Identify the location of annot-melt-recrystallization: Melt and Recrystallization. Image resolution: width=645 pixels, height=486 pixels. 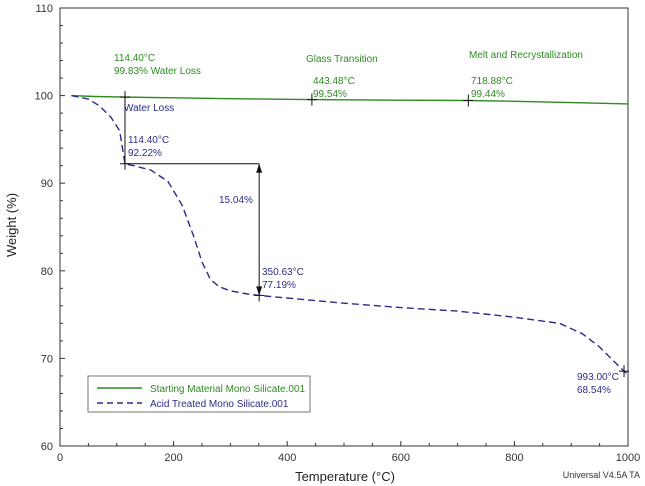
(526, 55).